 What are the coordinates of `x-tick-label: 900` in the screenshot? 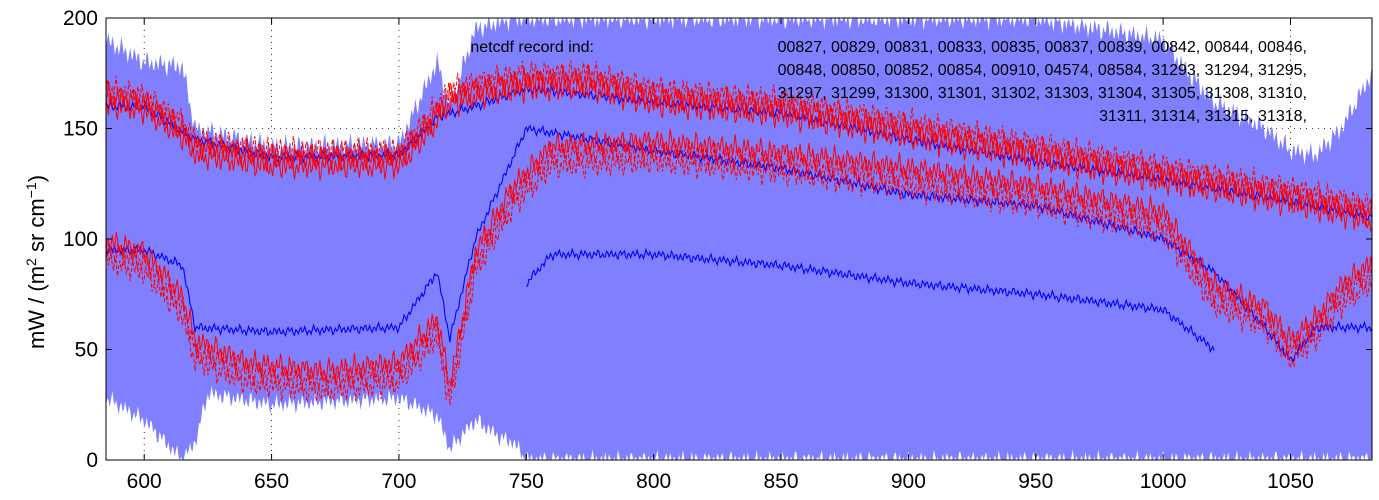 It's located at (908, 481).